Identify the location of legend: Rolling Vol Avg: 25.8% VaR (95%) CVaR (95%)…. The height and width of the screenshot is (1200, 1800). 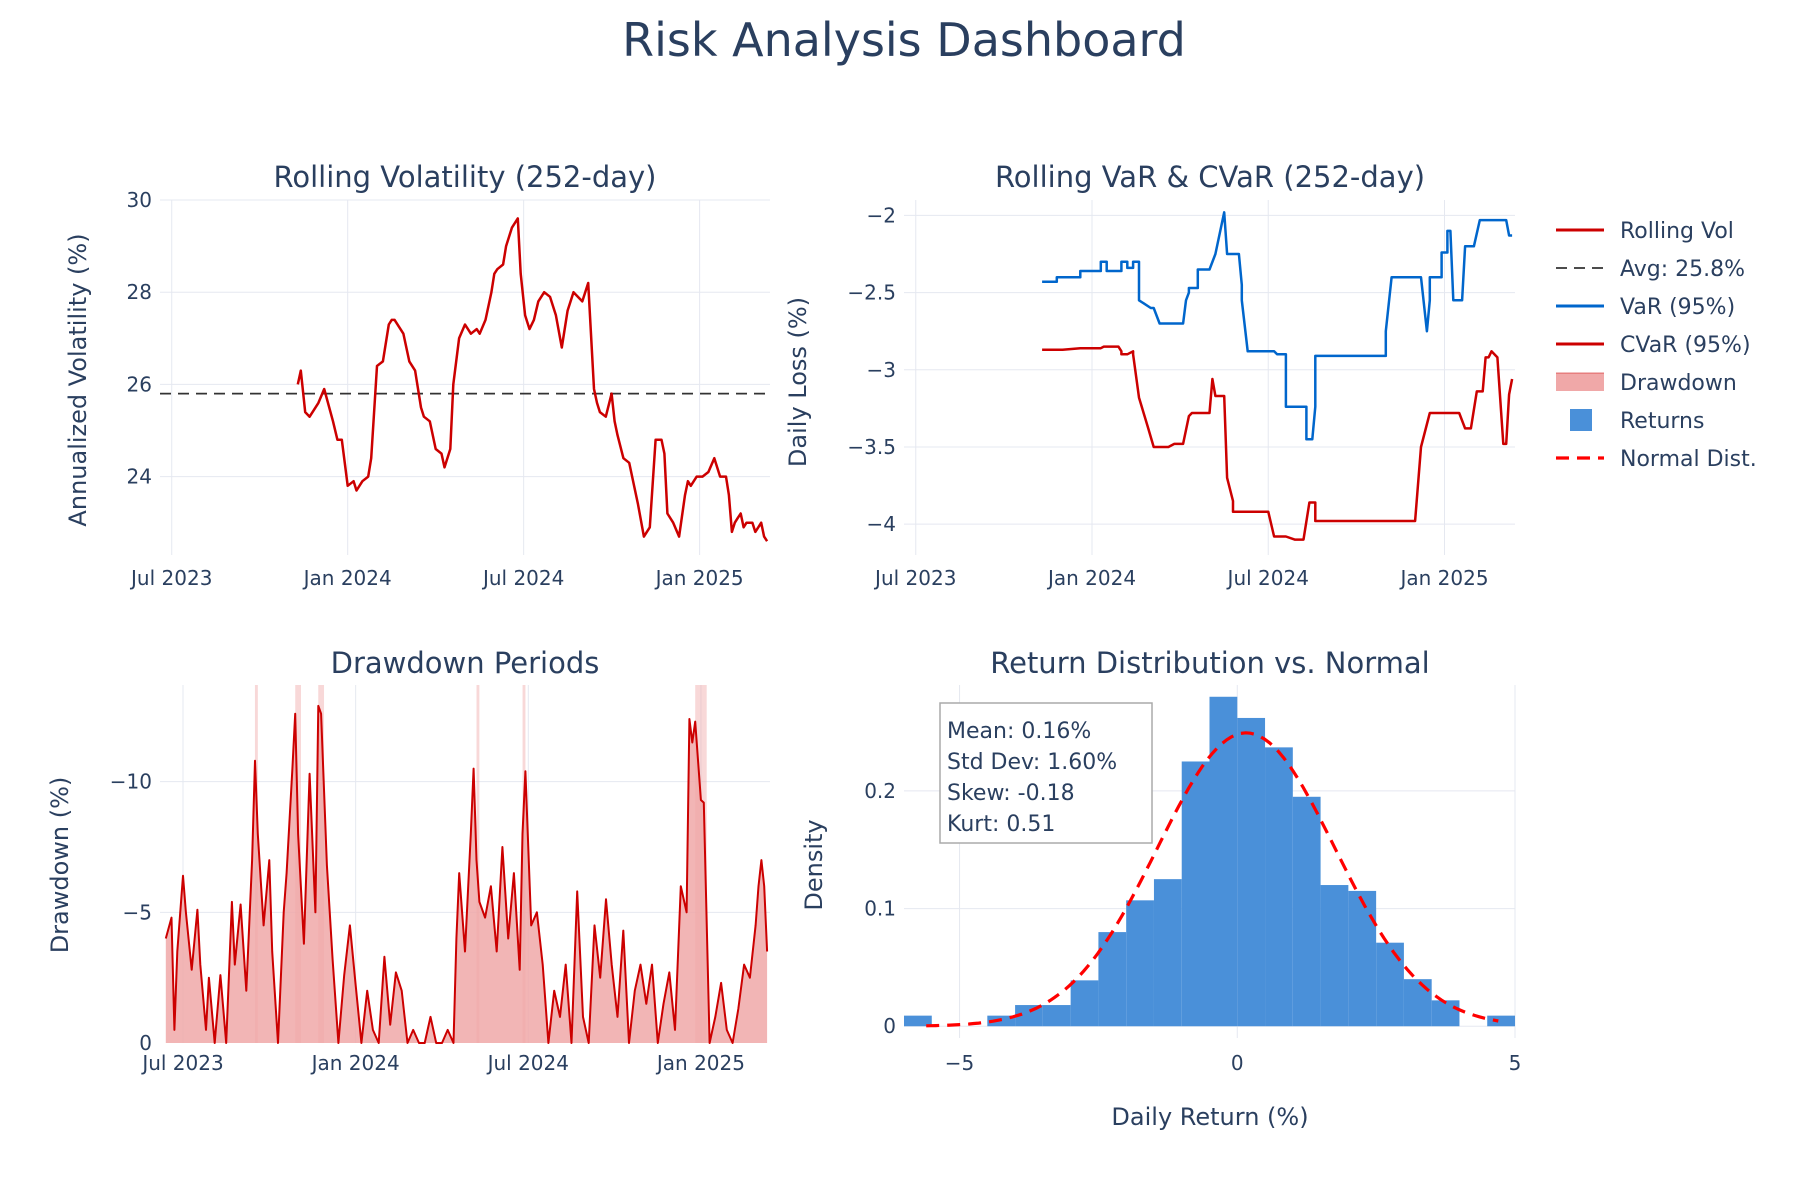
(1656, 345).